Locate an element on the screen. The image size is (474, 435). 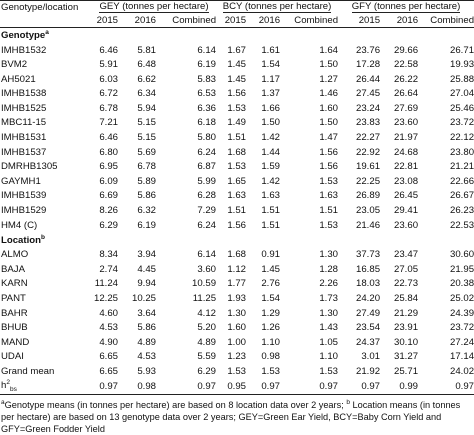
location-row-value: 6.65 is located at coordinates (108, 357).